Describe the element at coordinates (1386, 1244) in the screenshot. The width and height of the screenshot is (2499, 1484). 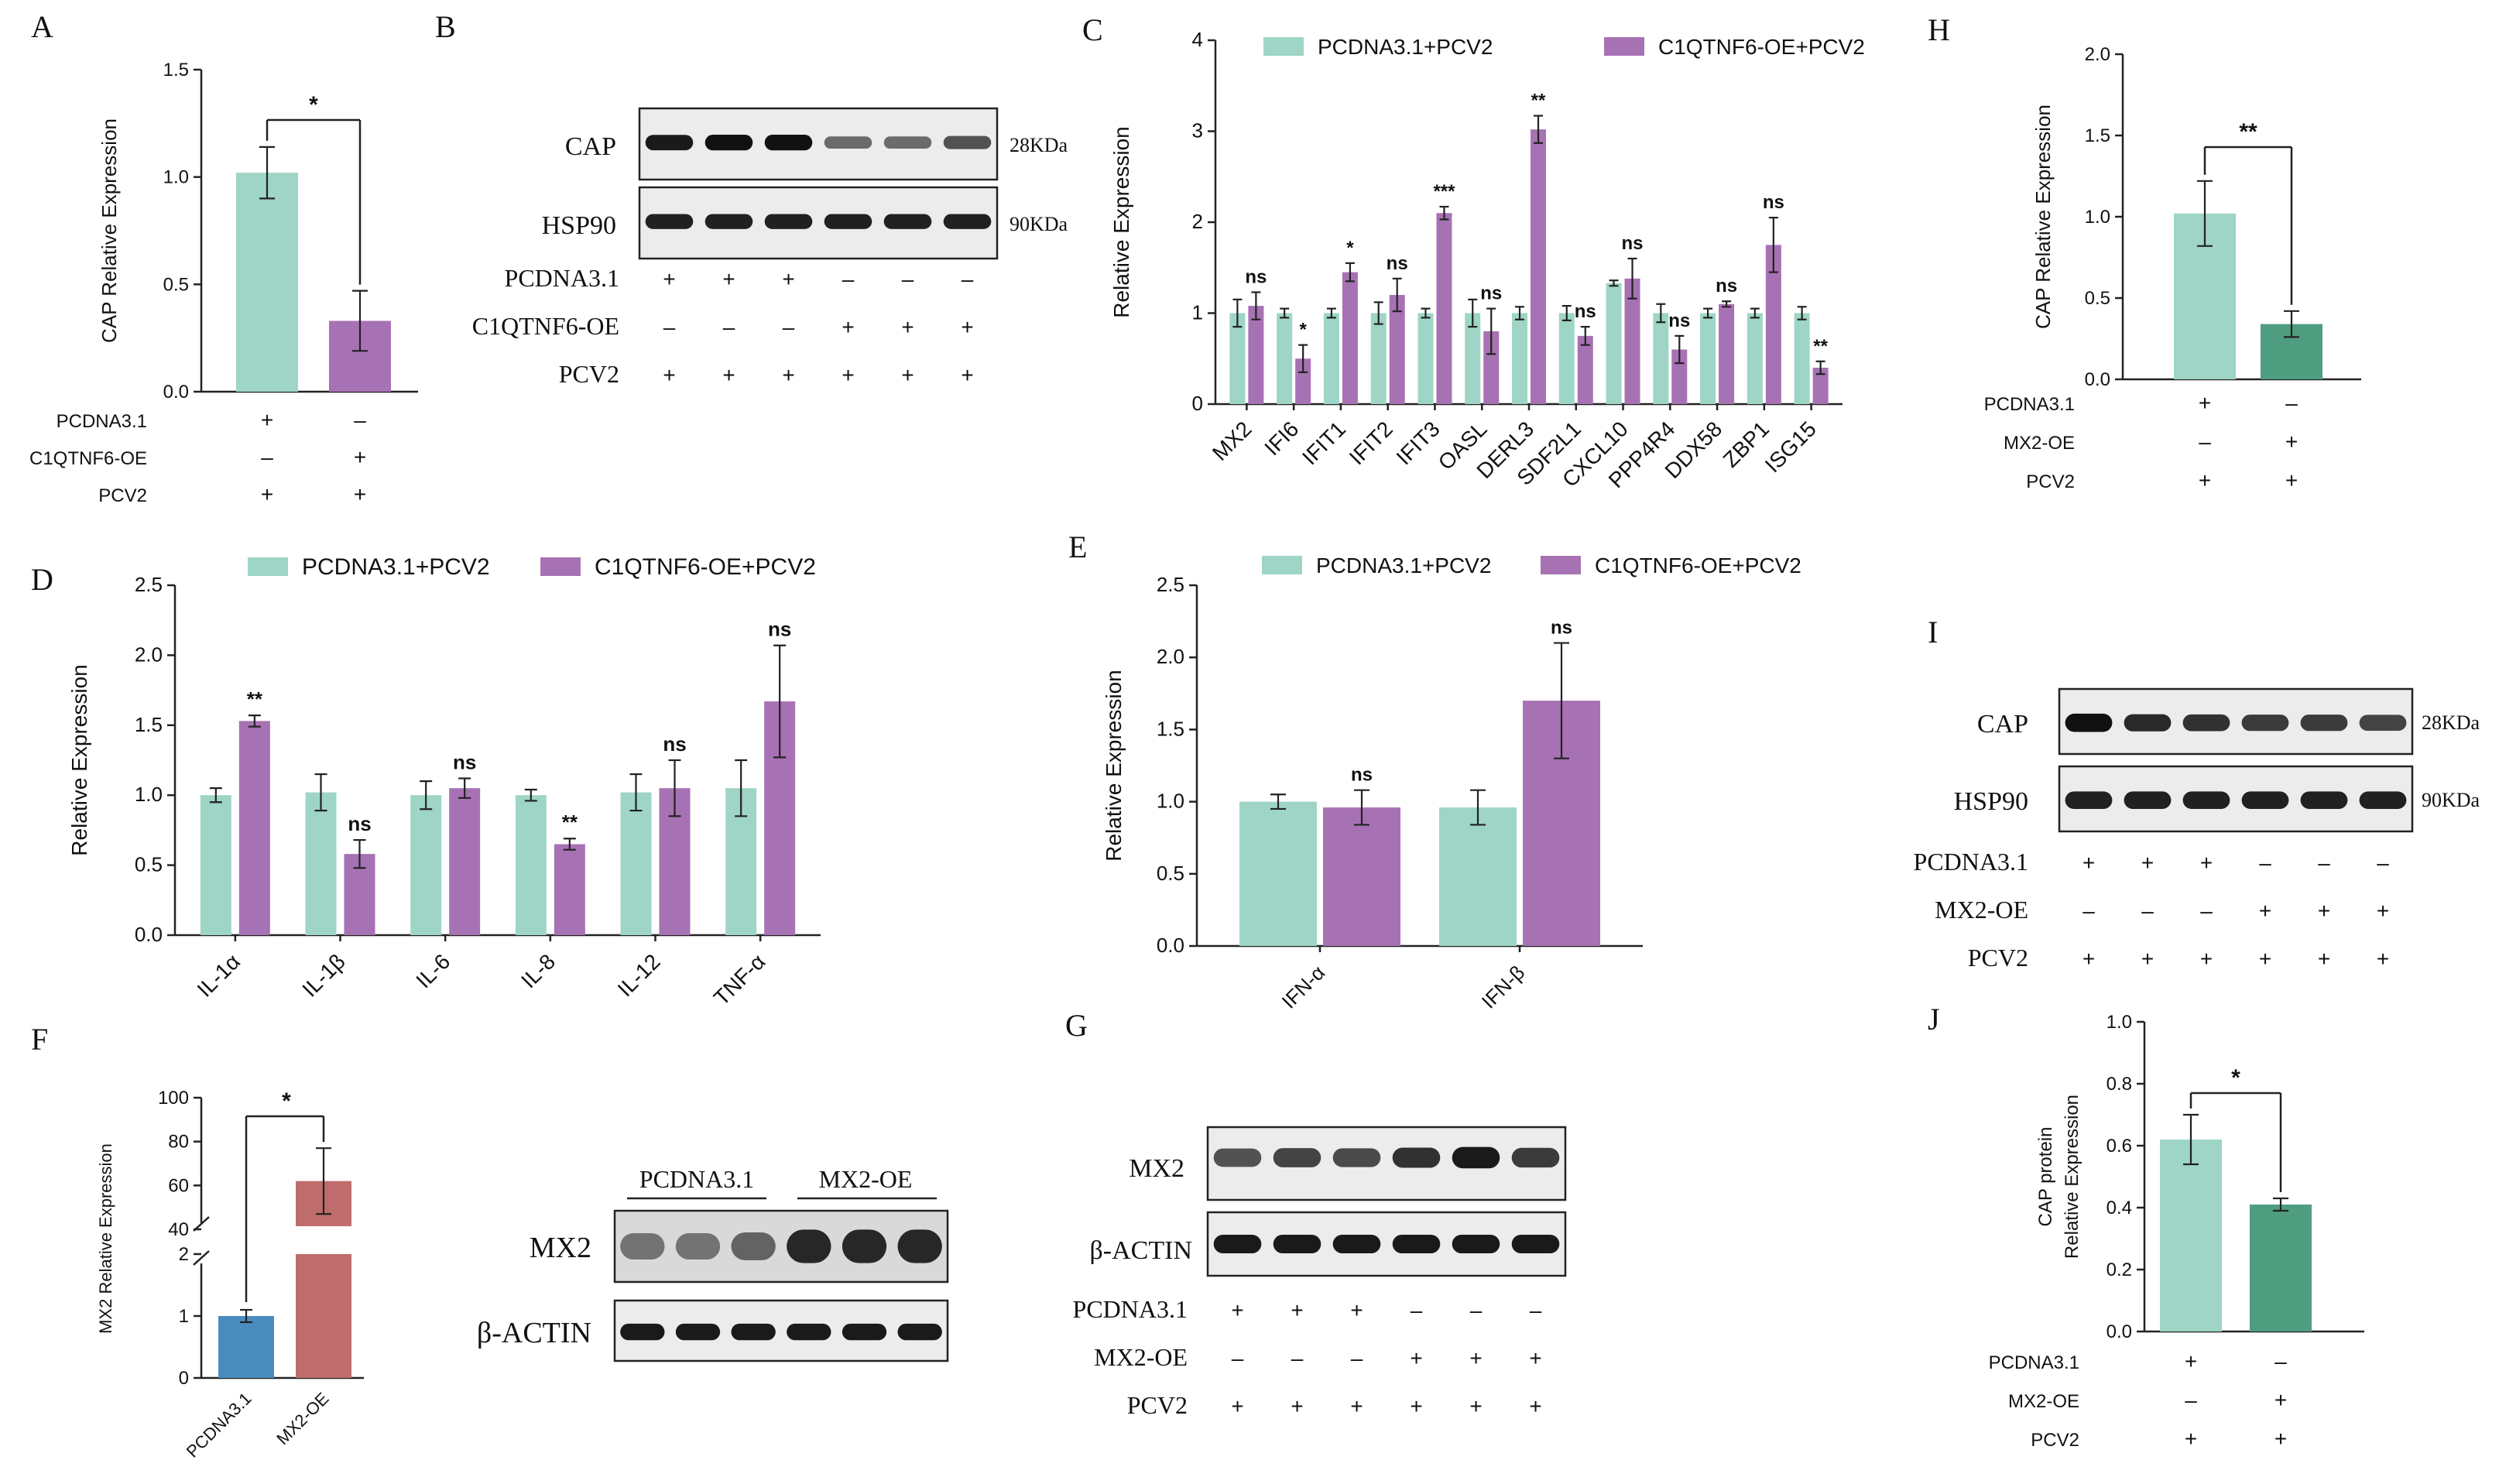
I see `blot-G-actin-frame` at that location.